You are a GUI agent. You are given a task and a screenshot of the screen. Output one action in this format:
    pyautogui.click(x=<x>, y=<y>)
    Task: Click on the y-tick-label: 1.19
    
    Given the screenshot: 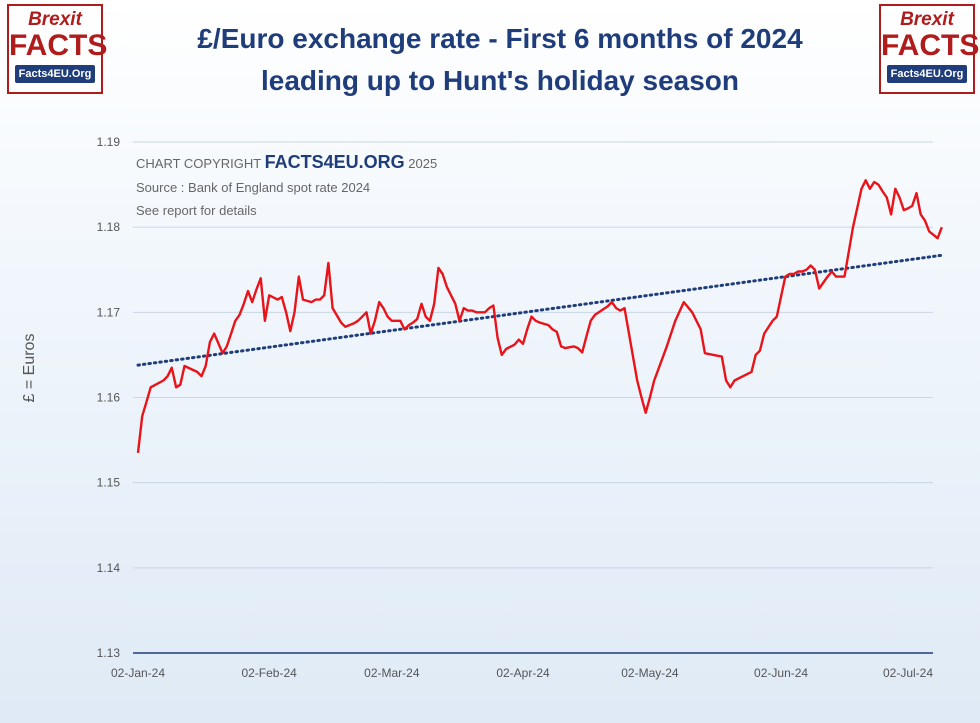 What is the action you would take?
    pyautogui.click(x=109, y=142)
    